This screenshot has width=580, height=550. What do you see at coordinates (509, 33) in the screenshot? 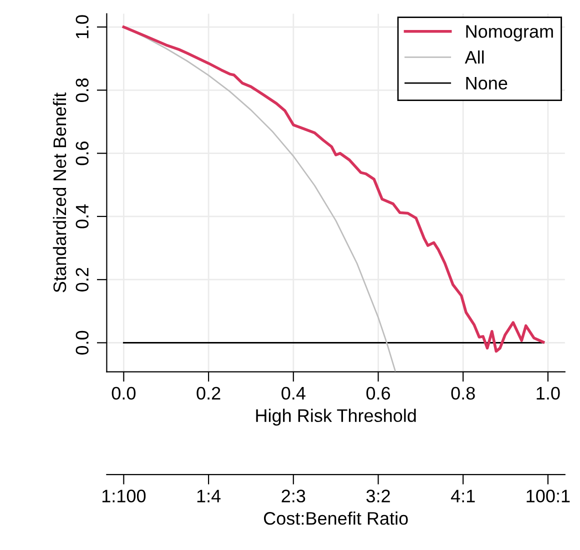
I see `legend-label: Nomogram` at bounding box center [509, 33].